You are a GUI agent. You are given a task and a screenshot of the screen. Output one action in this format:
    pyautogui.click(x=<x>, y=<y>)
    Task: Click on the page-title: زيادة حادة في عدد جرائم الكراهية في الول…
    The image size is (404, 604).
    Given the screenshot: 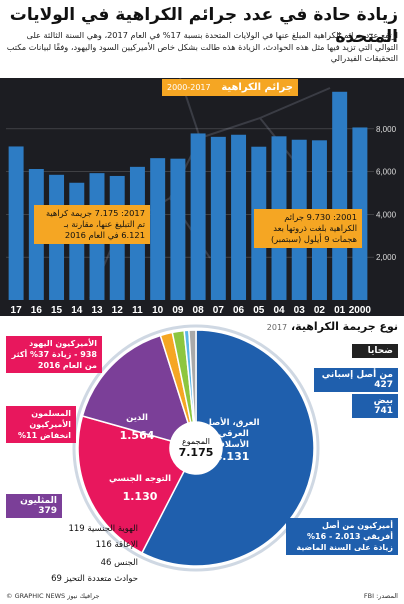 What is the action you would take?
    pyautogui.click(x=203, y=26)
    